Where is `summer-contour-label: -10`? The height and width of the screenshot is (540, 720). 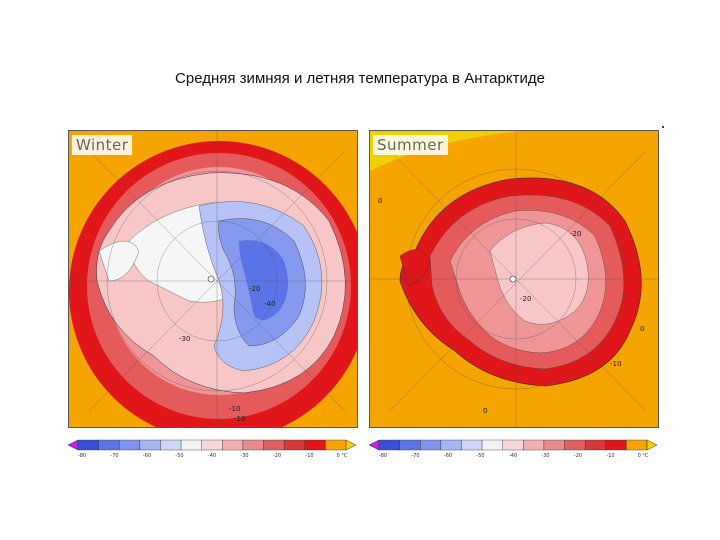 summer-contour-label: -10 is located at coordinates (615, 364).